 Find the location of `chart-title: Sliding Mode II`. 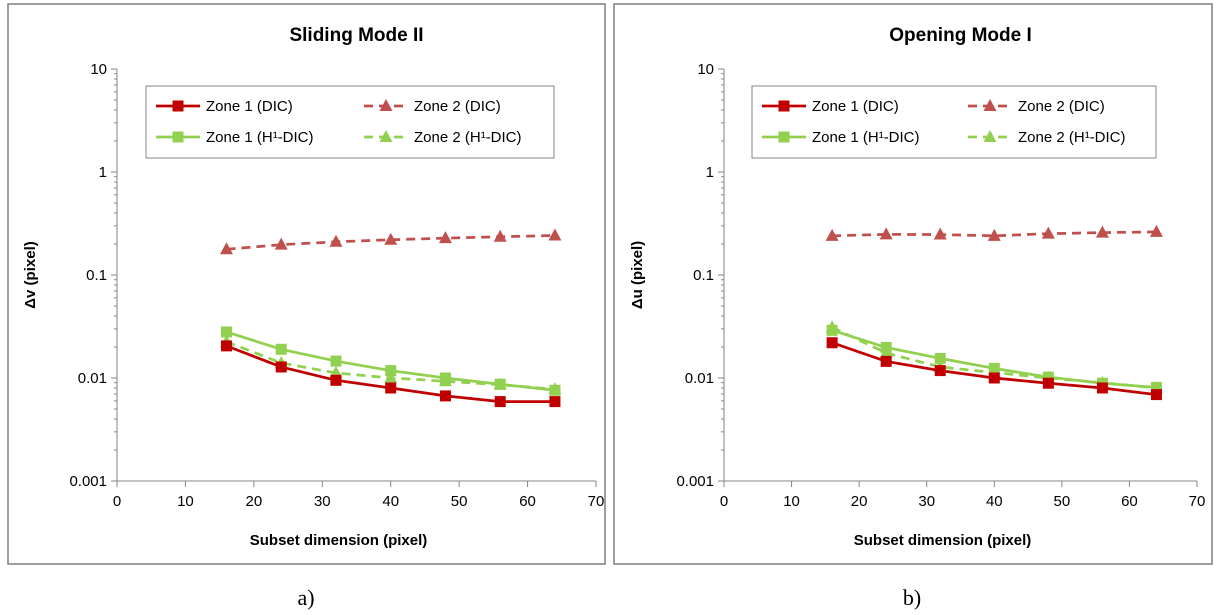

chart-title: Sliding Mode II is located at coordinates (356, 35).